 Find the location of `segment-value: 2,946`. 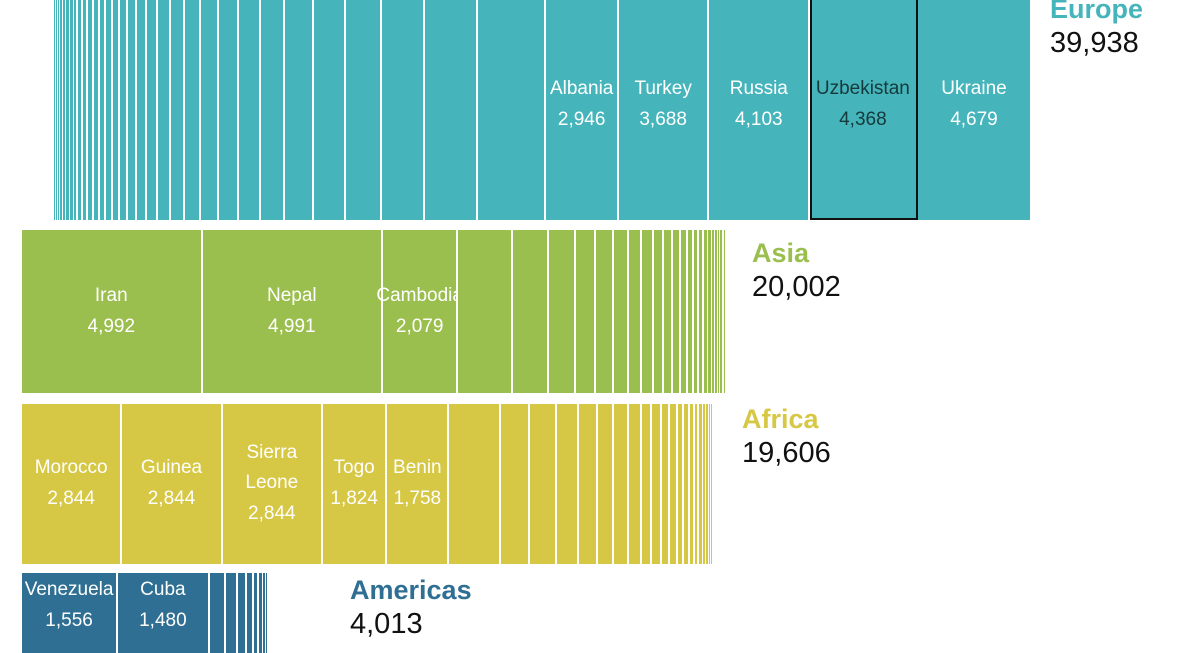

segment-value: 2,946 is located at coordinates (581, 119).